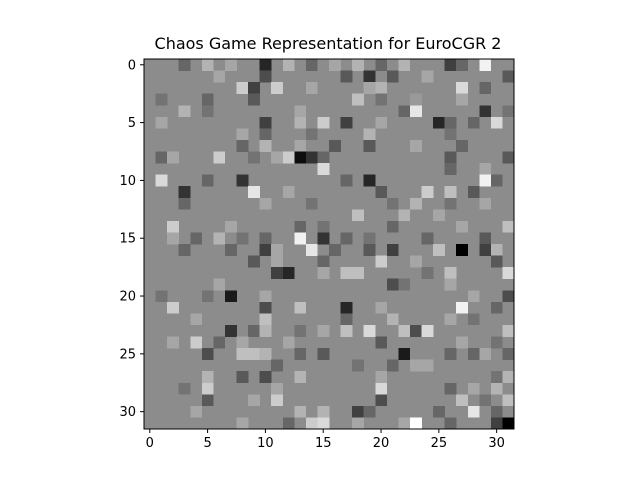 The image size is (640, 480). Describe the element at coordinates (323, 443) in the screenshot. I see `x-tick-label: 15` at that location.